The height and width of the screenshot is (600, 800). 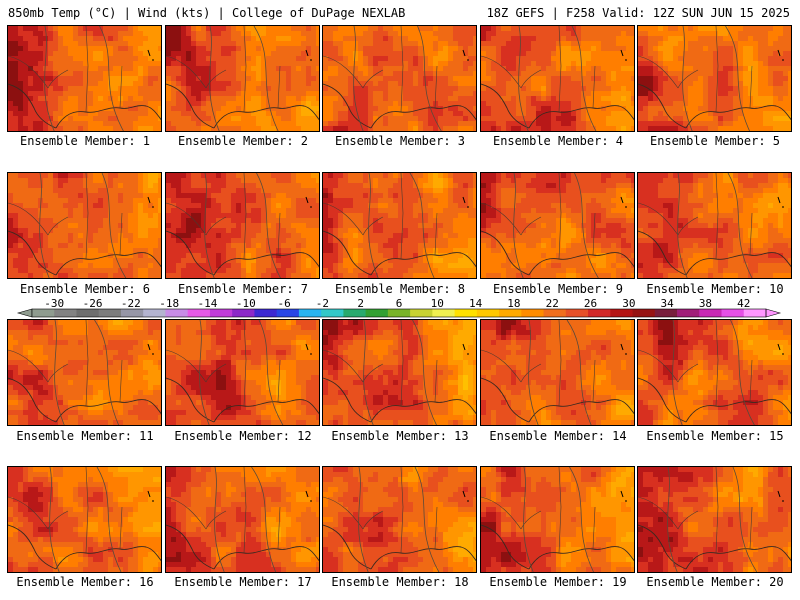 I want to click on colorbar-tick-label: -26, so click(x=93, y=304).